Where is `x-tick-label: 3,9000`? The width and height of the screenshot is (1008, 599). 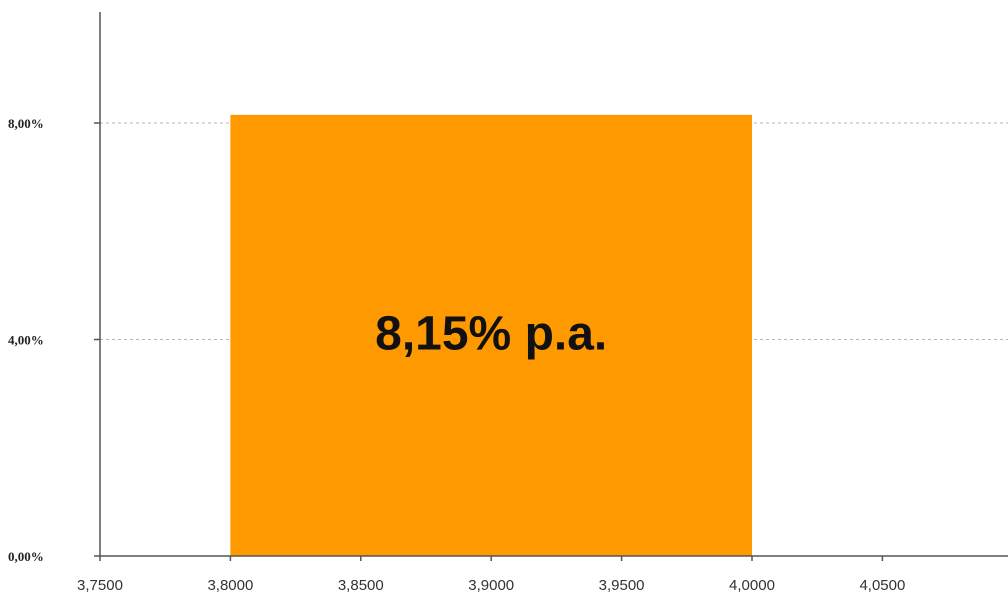
x-tick-label: 3,9000 is located at coordinates (491, 585).